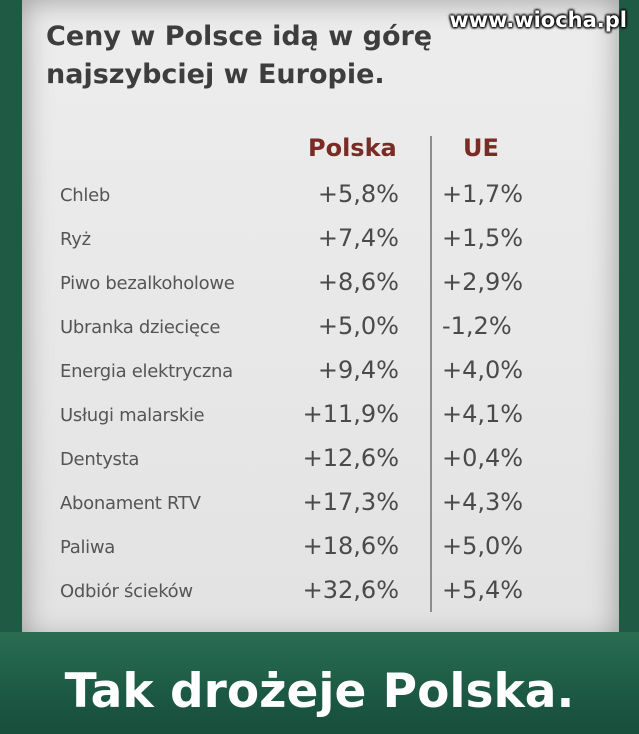 This screenshot has width=639, height=734. Describe the element at coordinates (75, 239) in the screenshot. I see `row-label: Ryż` at that location.